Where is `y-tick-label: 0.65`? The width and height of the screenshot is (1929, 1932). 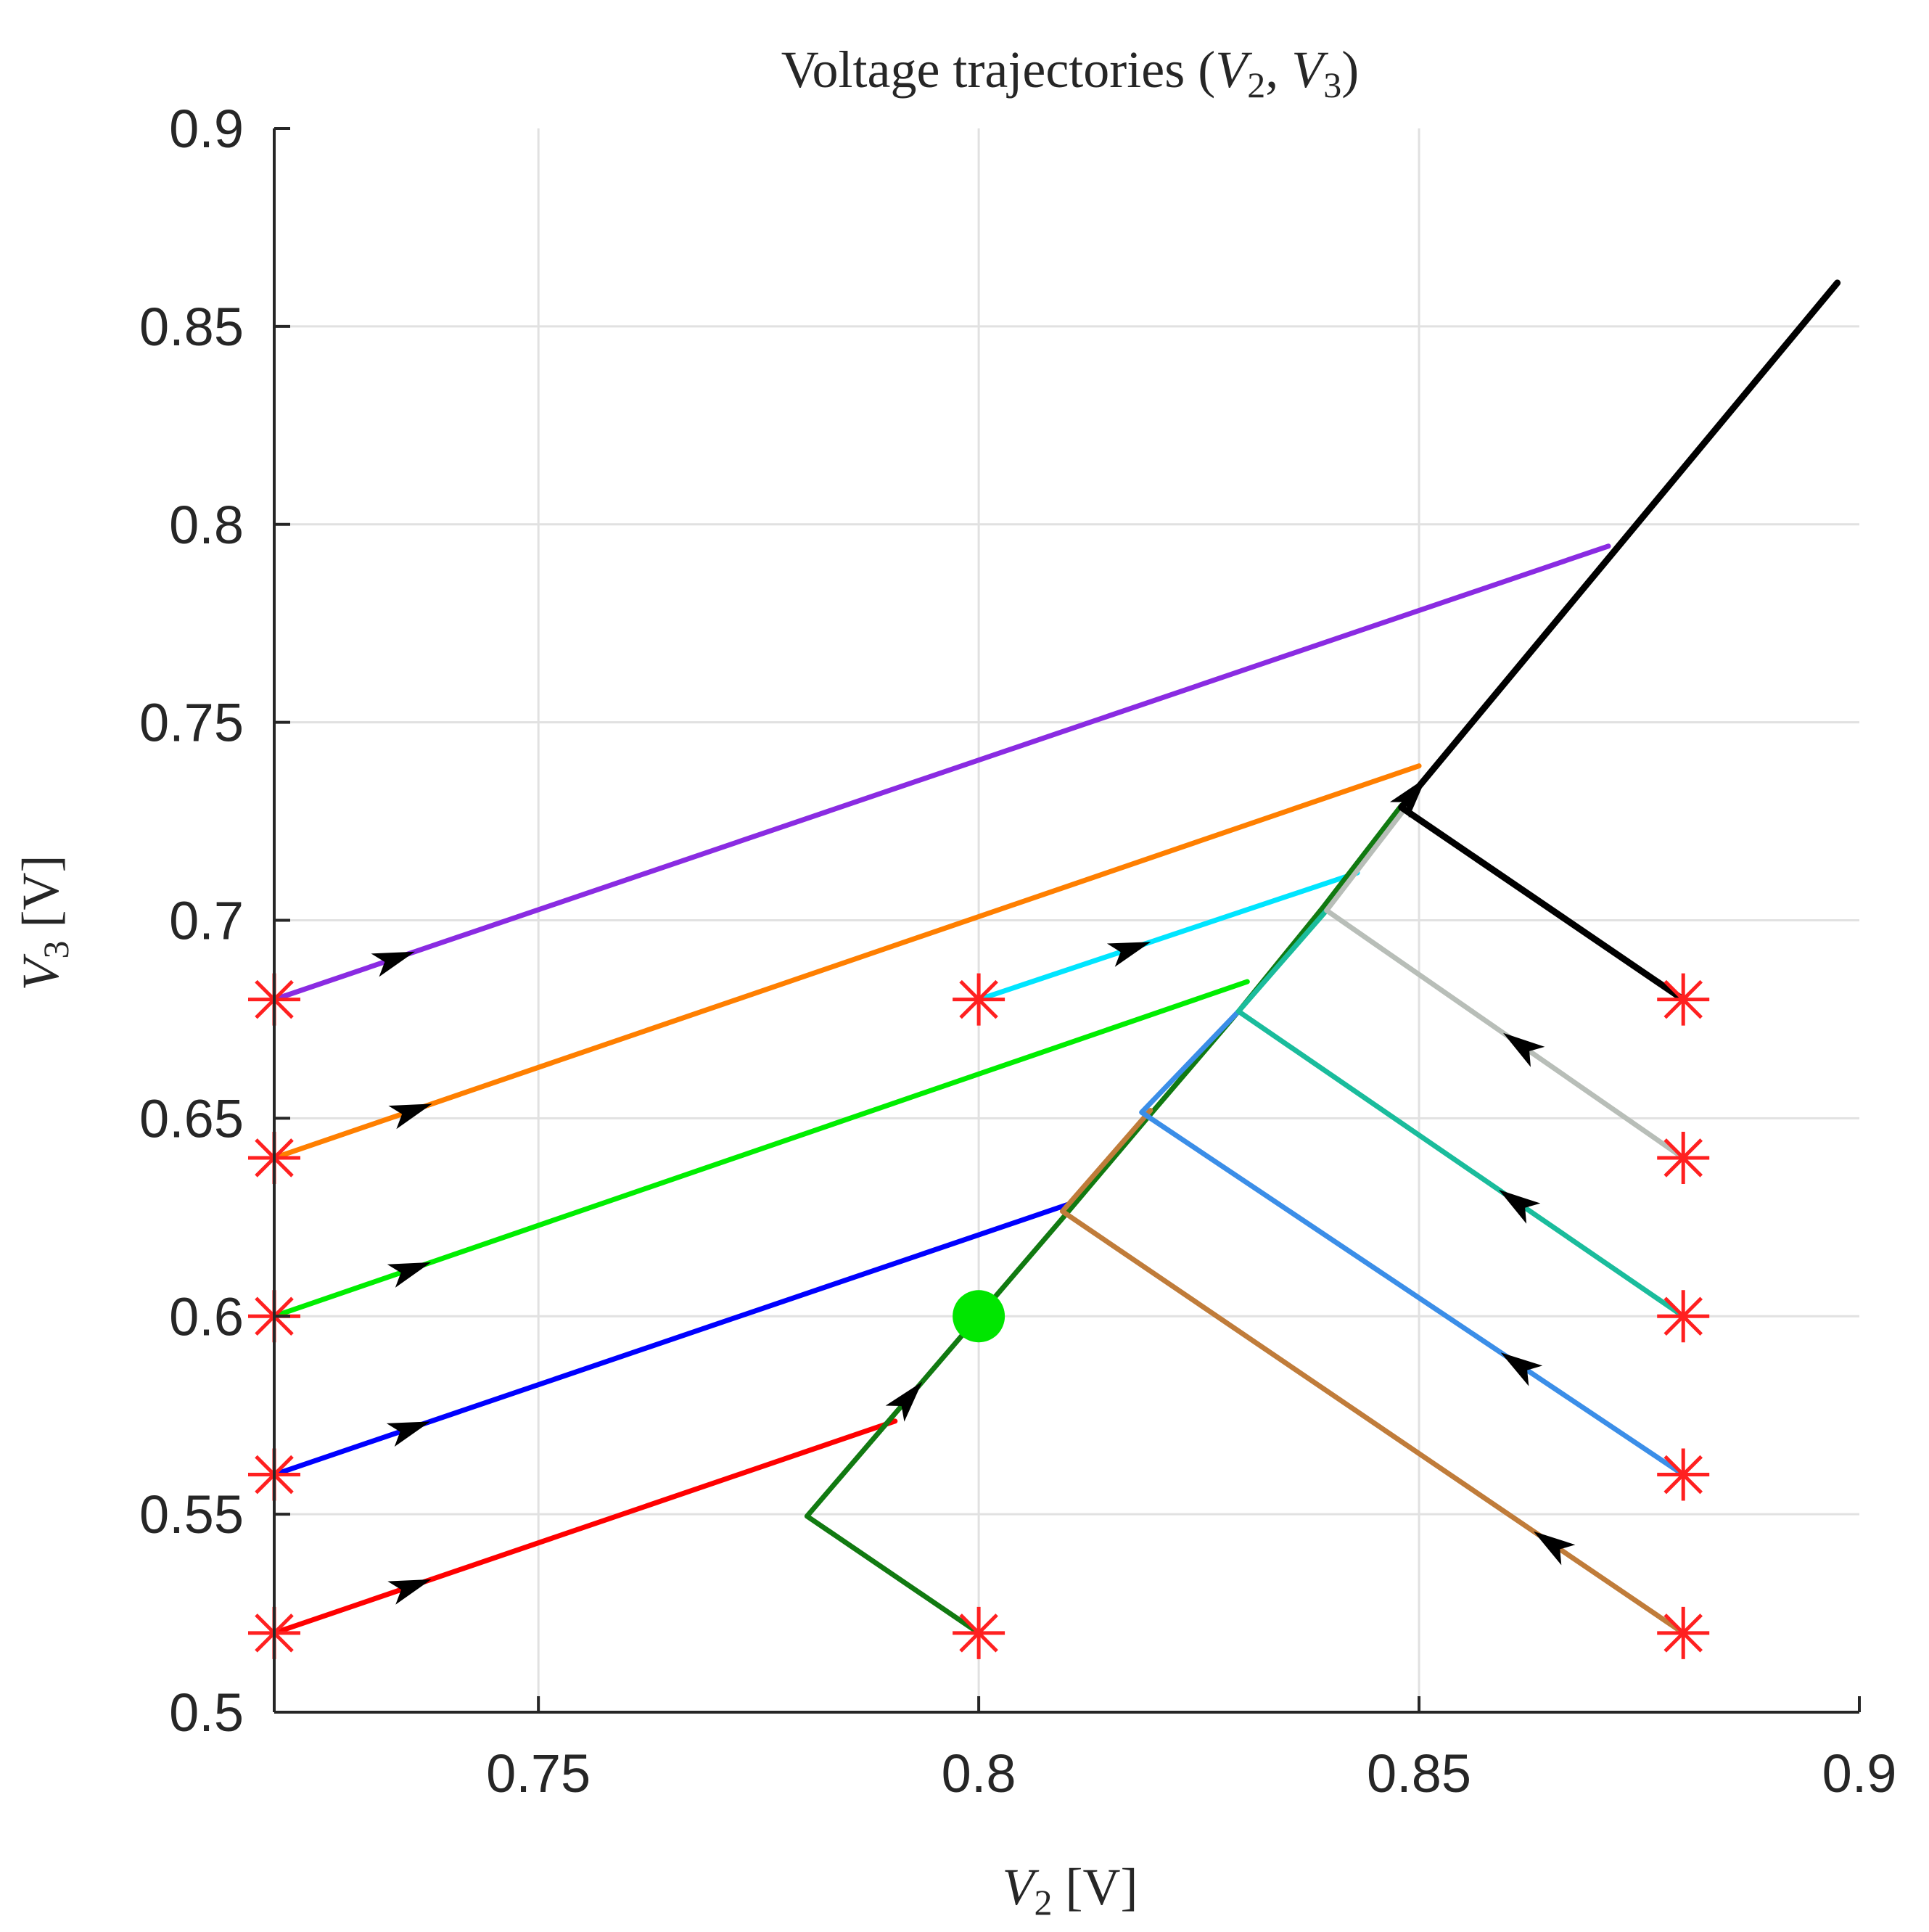
y-tick-label: 0.65 is located at coordinates (191, 1118).